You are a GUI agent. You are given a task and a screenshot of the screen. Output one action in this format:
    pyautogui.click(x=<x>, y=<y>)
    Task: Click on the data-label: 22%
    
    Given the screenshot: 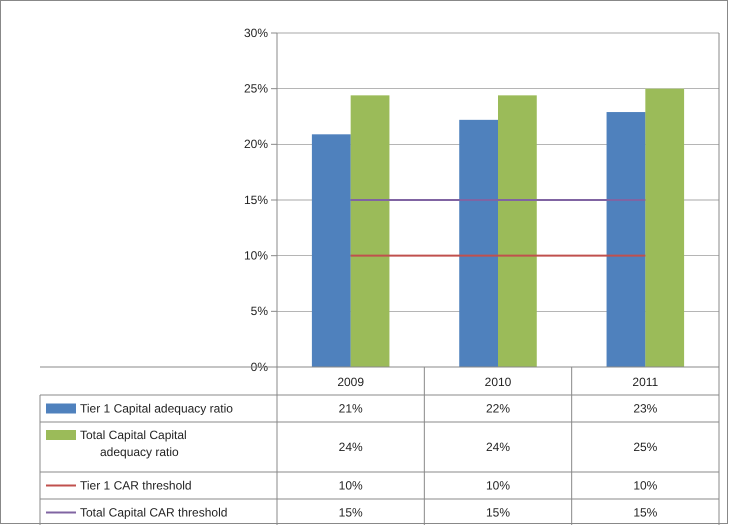 What is the action you would take?
    pyautogui.click(x=498, y=409)
    